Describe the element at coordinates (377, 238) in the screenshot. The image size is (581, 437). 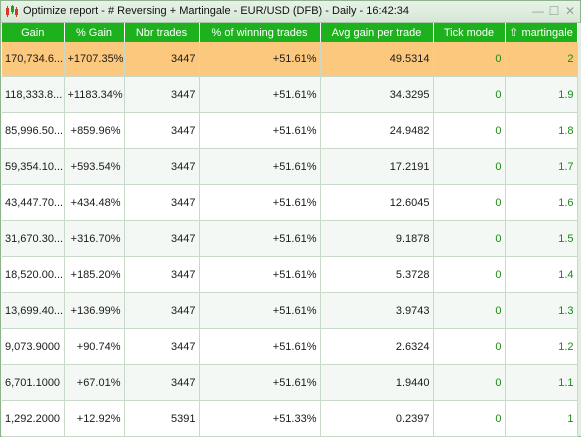
I see `cell-avg-gain: 9.1878` at that location.